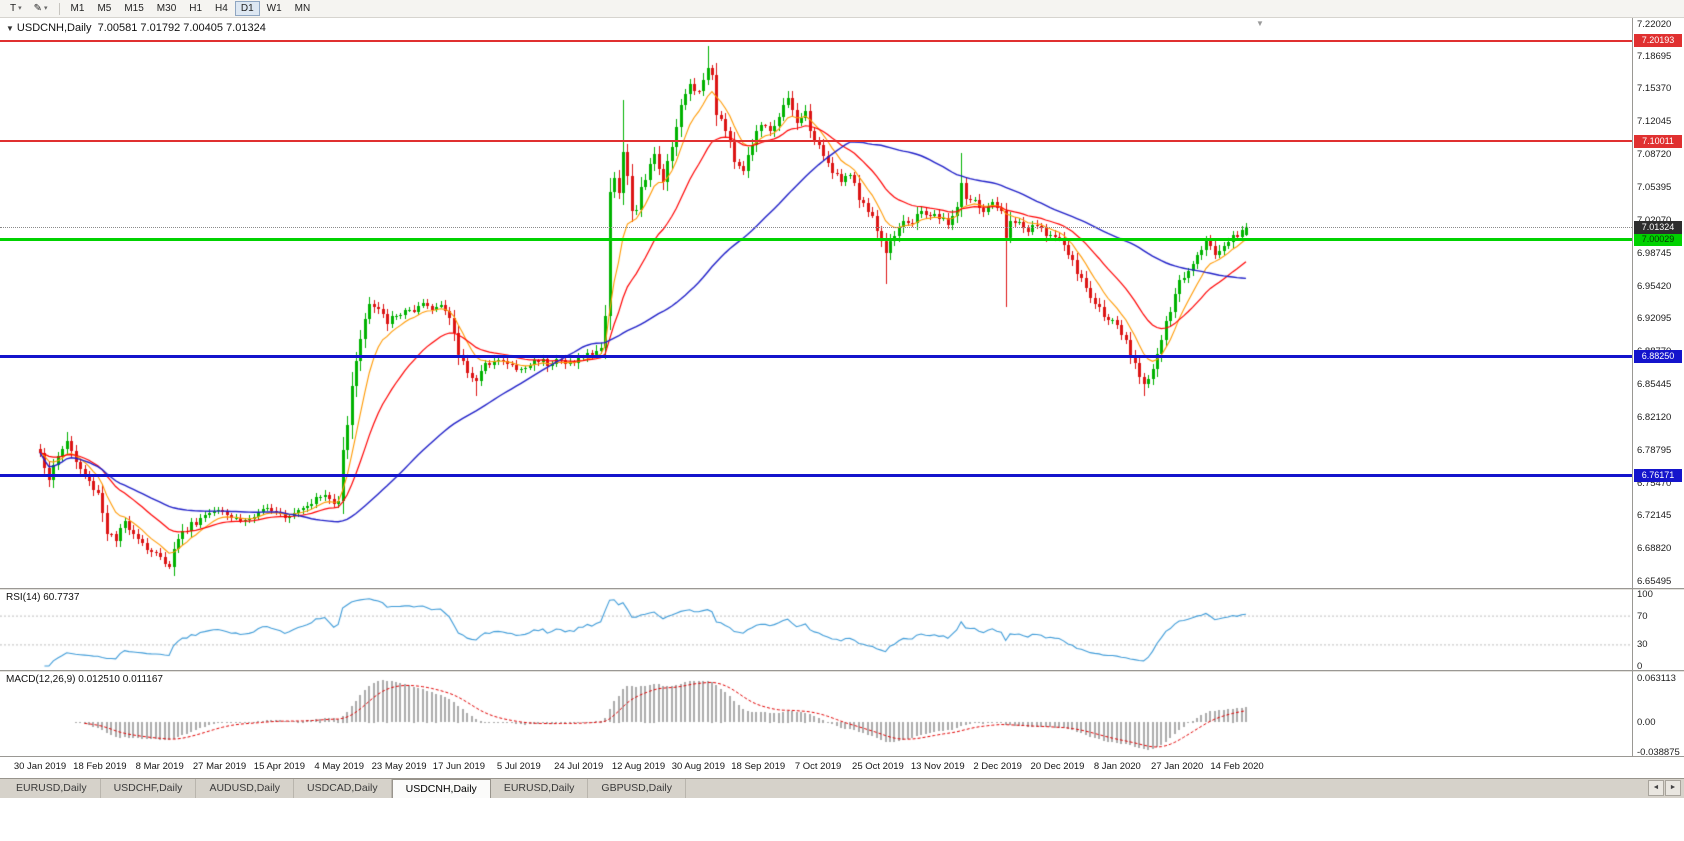 Image resolution: width=1684 pixels, height=841 pixels. I want to click on rsi-name: RSI(14), so click(23, 597).